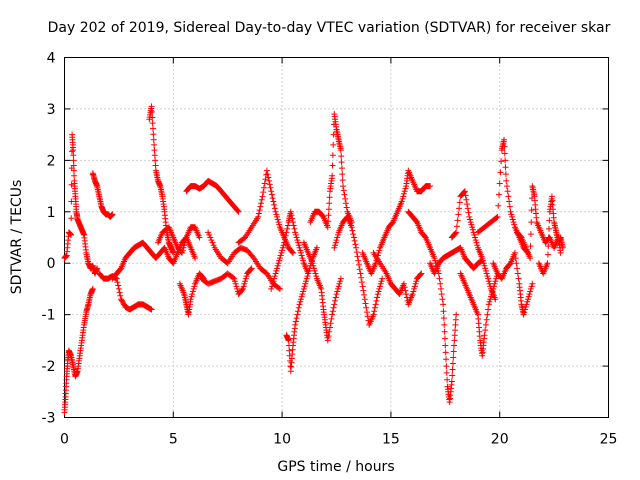 The image size is (640, 480). Describe the element at coordinates (17, 237) in the screenshot. I see `y-axis-label: SDTVAR / TECUs` at that location.